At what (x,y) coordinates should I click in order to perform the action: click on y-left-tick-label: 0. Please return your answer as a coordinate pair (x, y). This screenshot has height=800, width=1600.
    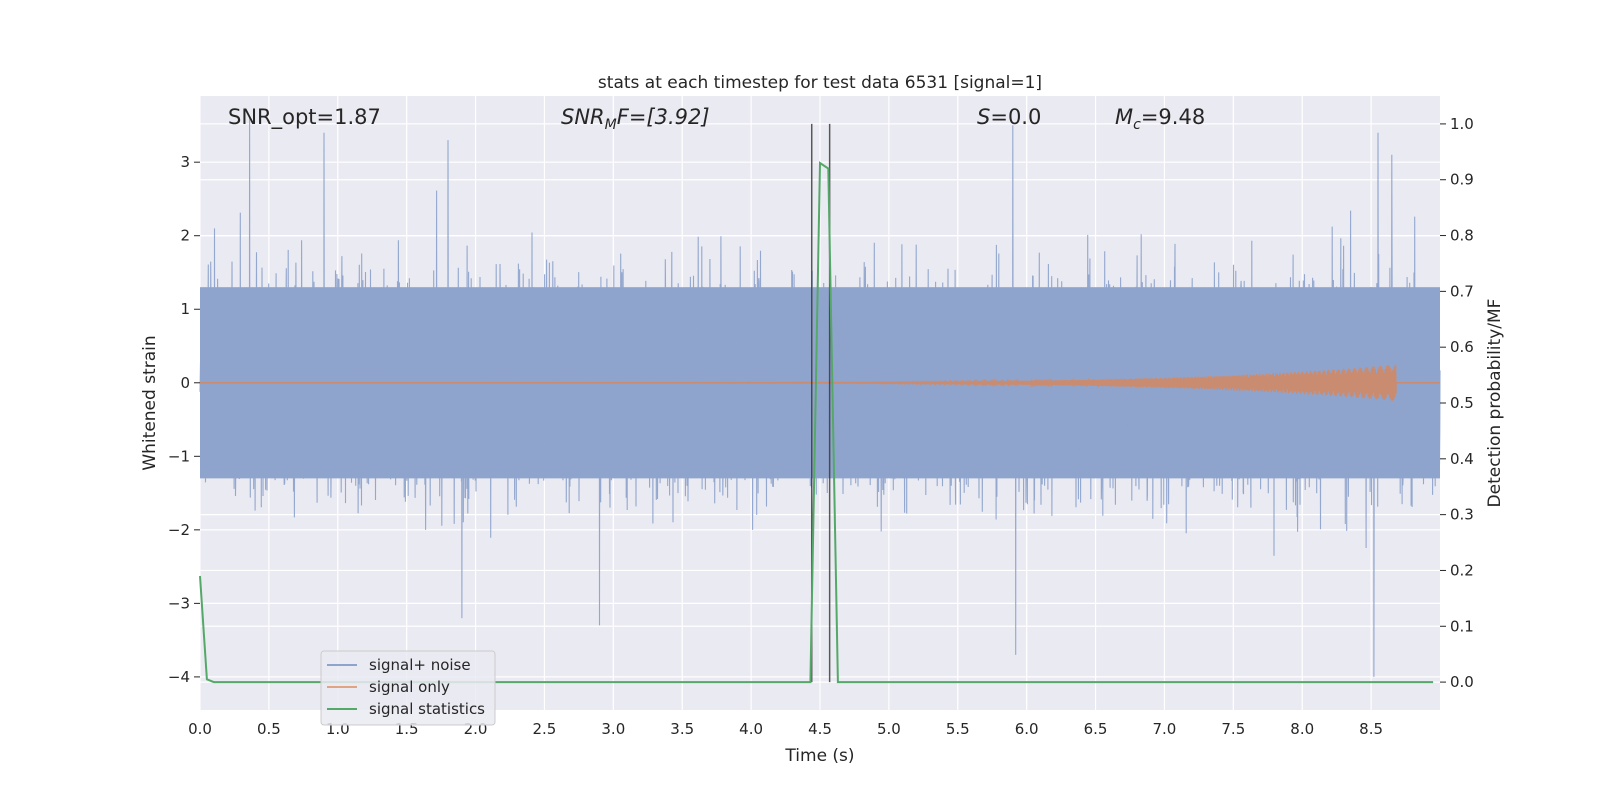
    Looking at the image, I should click on (185, 383).